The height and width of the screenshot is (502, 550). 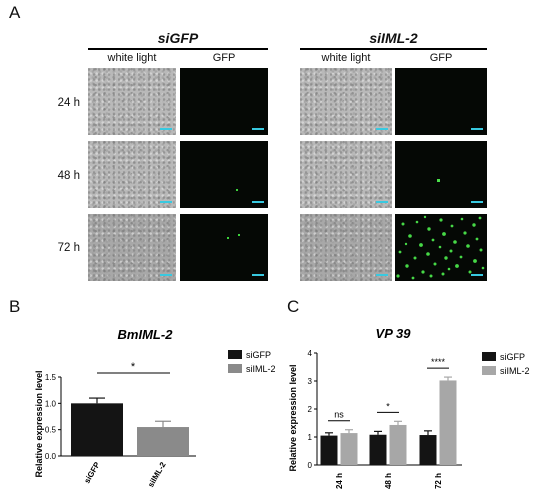 I want to click on group-title-sigfp: siGFP, so click(x=178, y=38).